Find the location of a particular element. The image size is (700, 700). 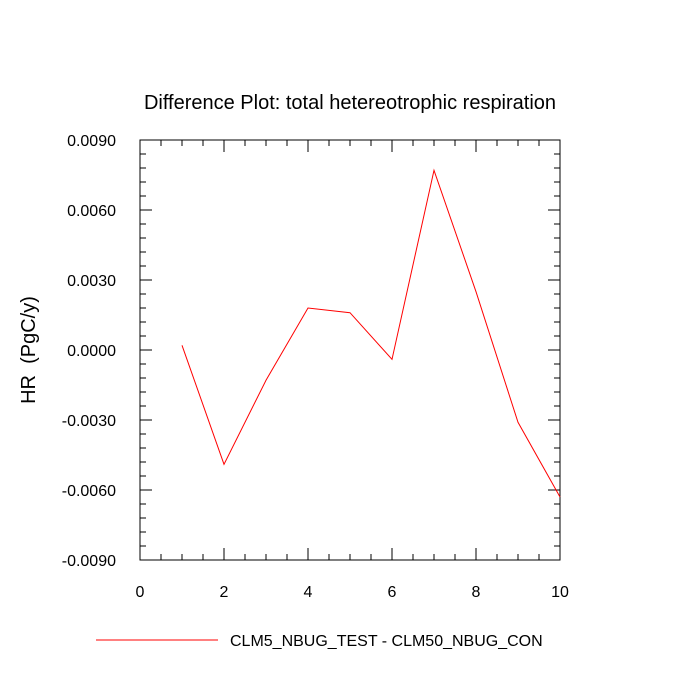

legend: CLM5_NBUG_TEST - CLM50_NBUG_CON is located at coordinates (319, 641).